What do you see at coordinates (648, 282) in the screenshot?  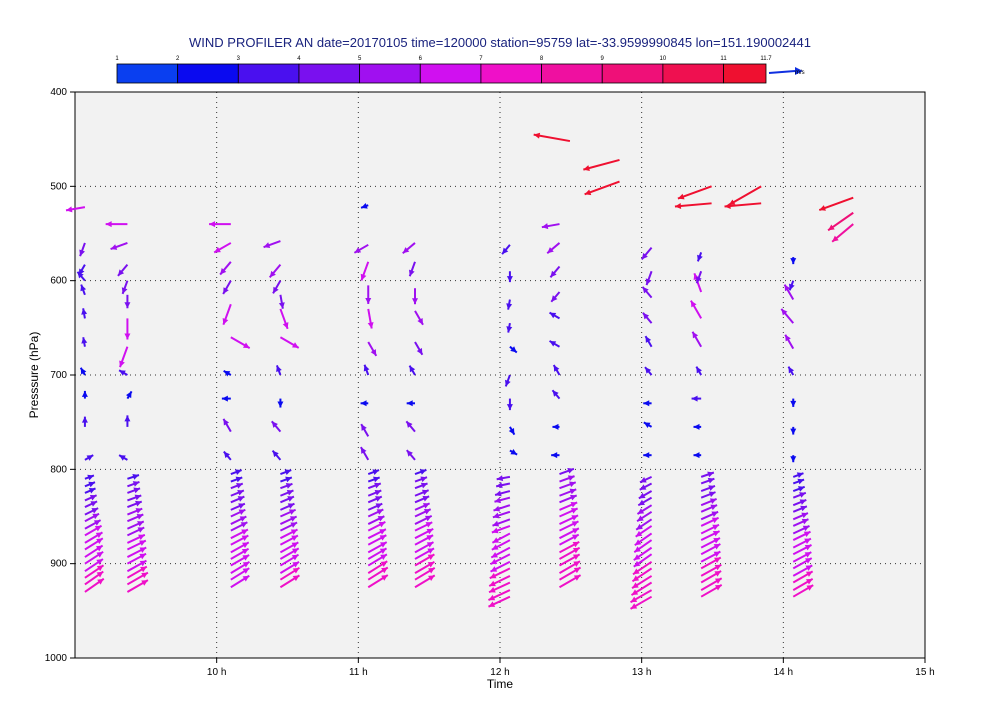 I see `wind-arrow-c8-25-head` at bounding box center [648, 282].